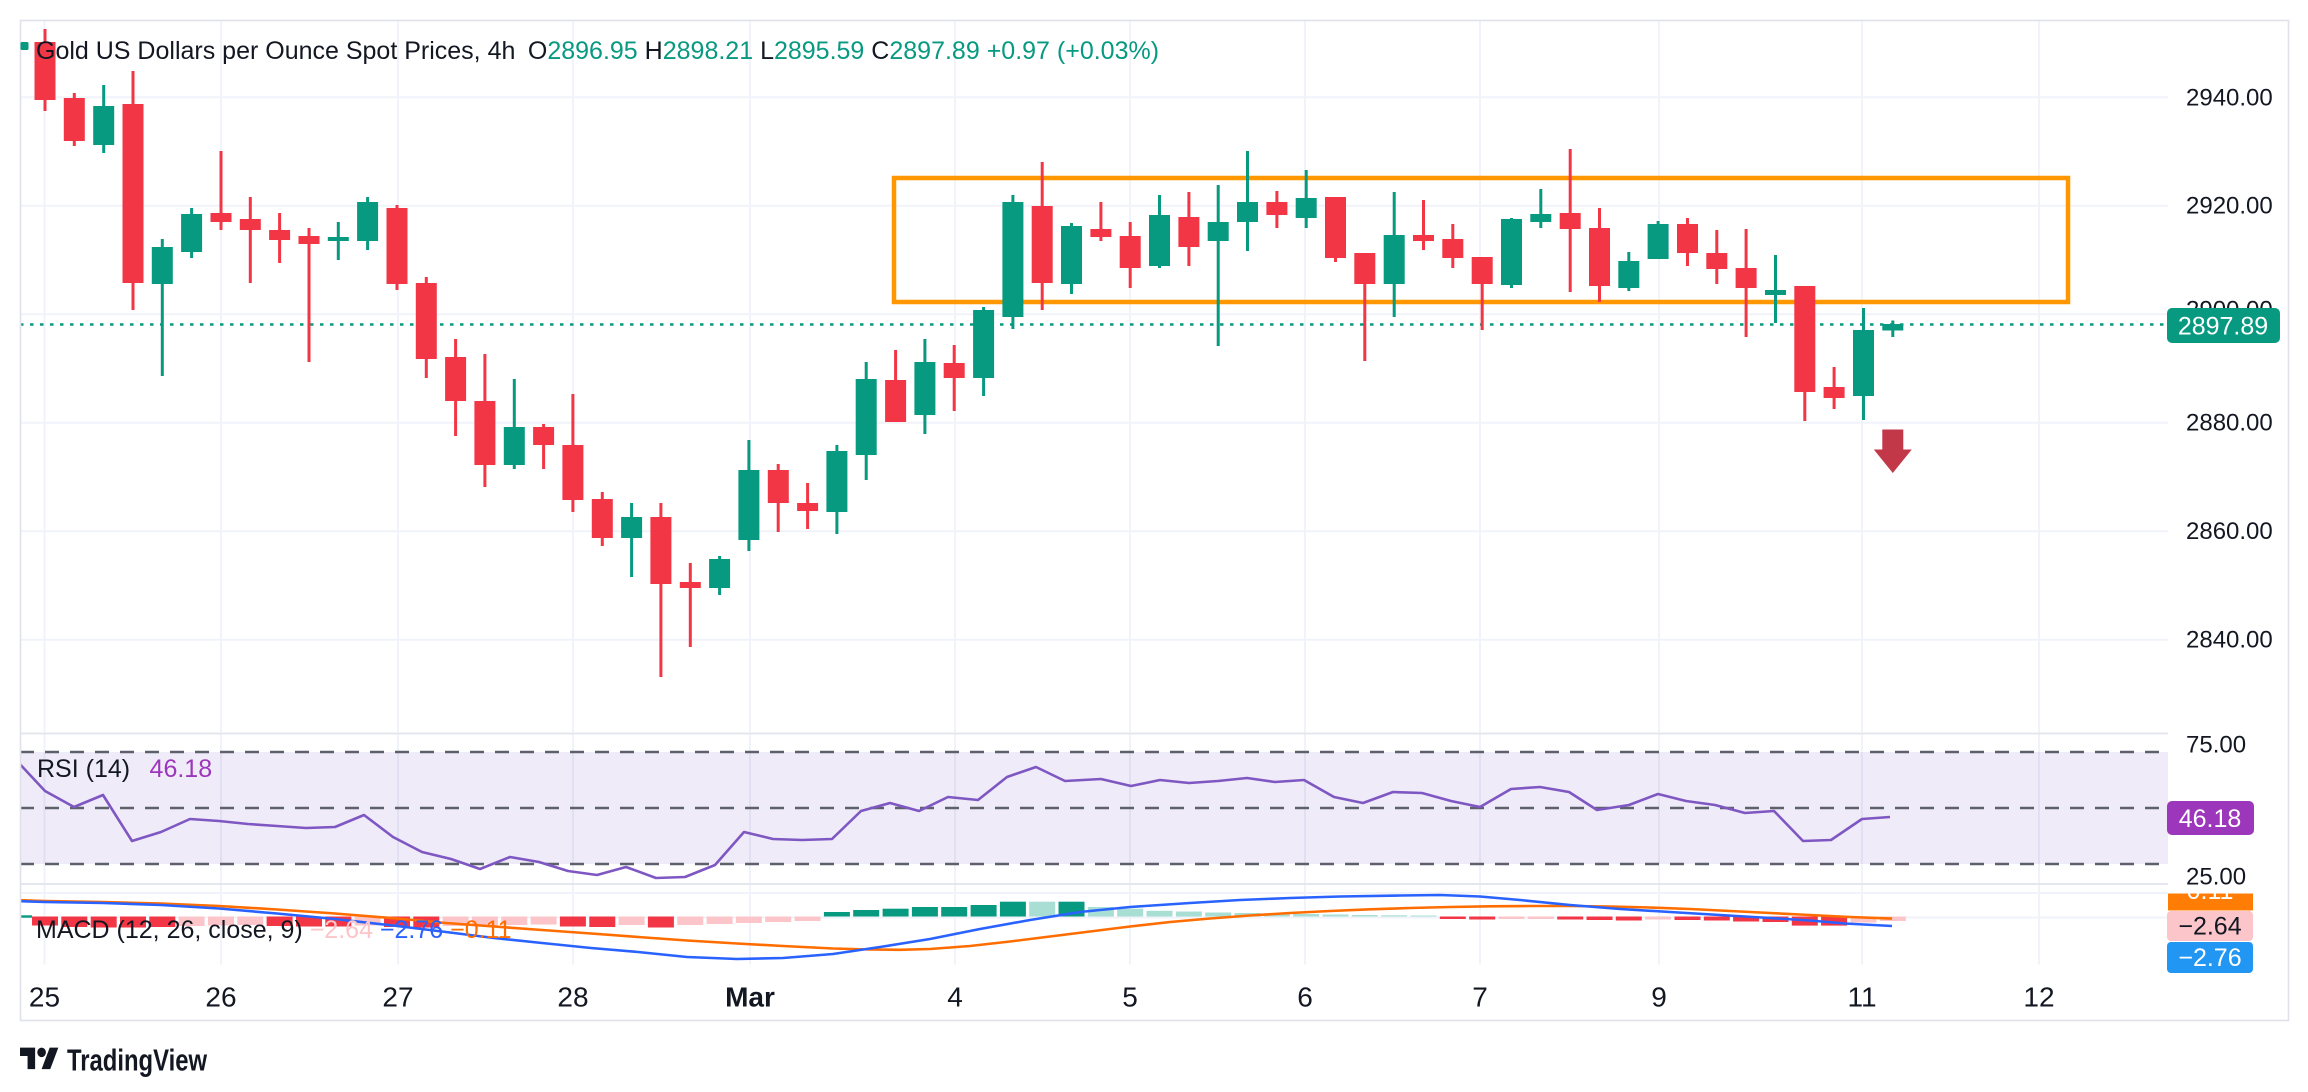  I want to click on svg-text: 25.00, so click(2216, 877).